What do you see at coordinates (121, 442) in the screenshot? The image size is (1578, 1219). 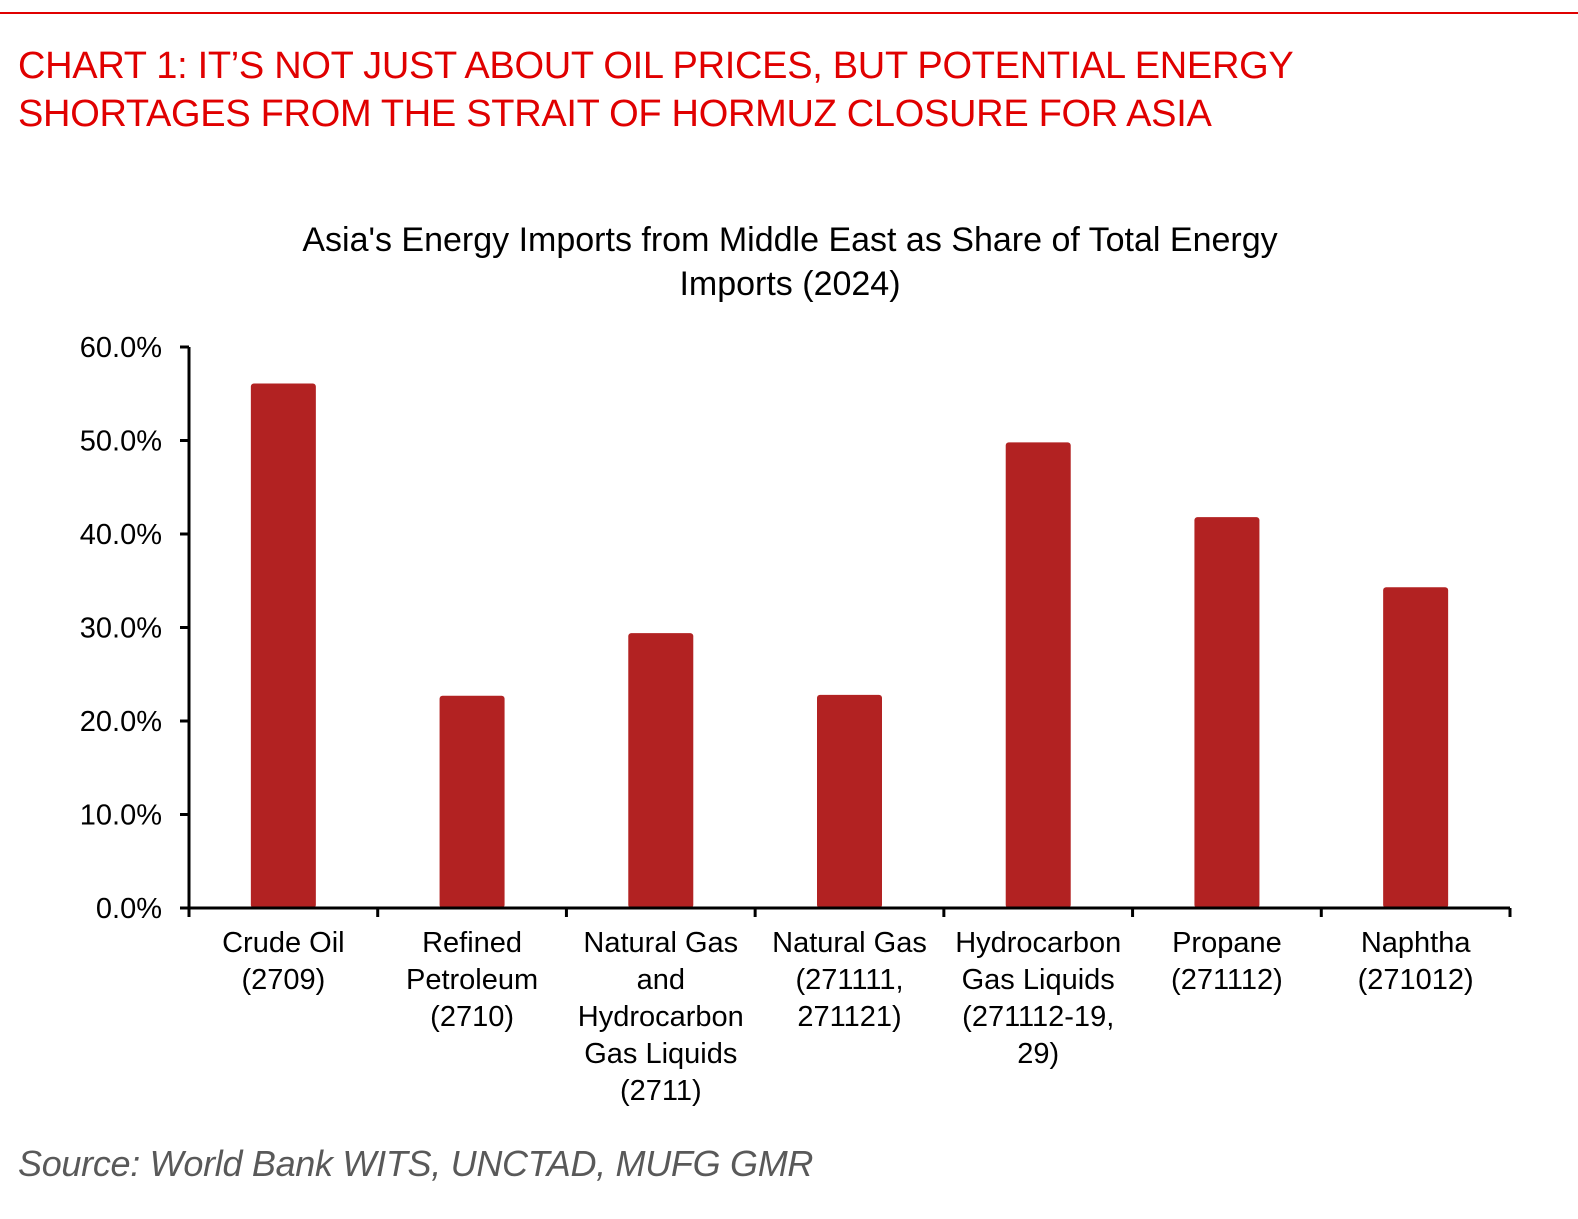 I see `y-tick-label: 50.0%` at bounding box center [121, 442].